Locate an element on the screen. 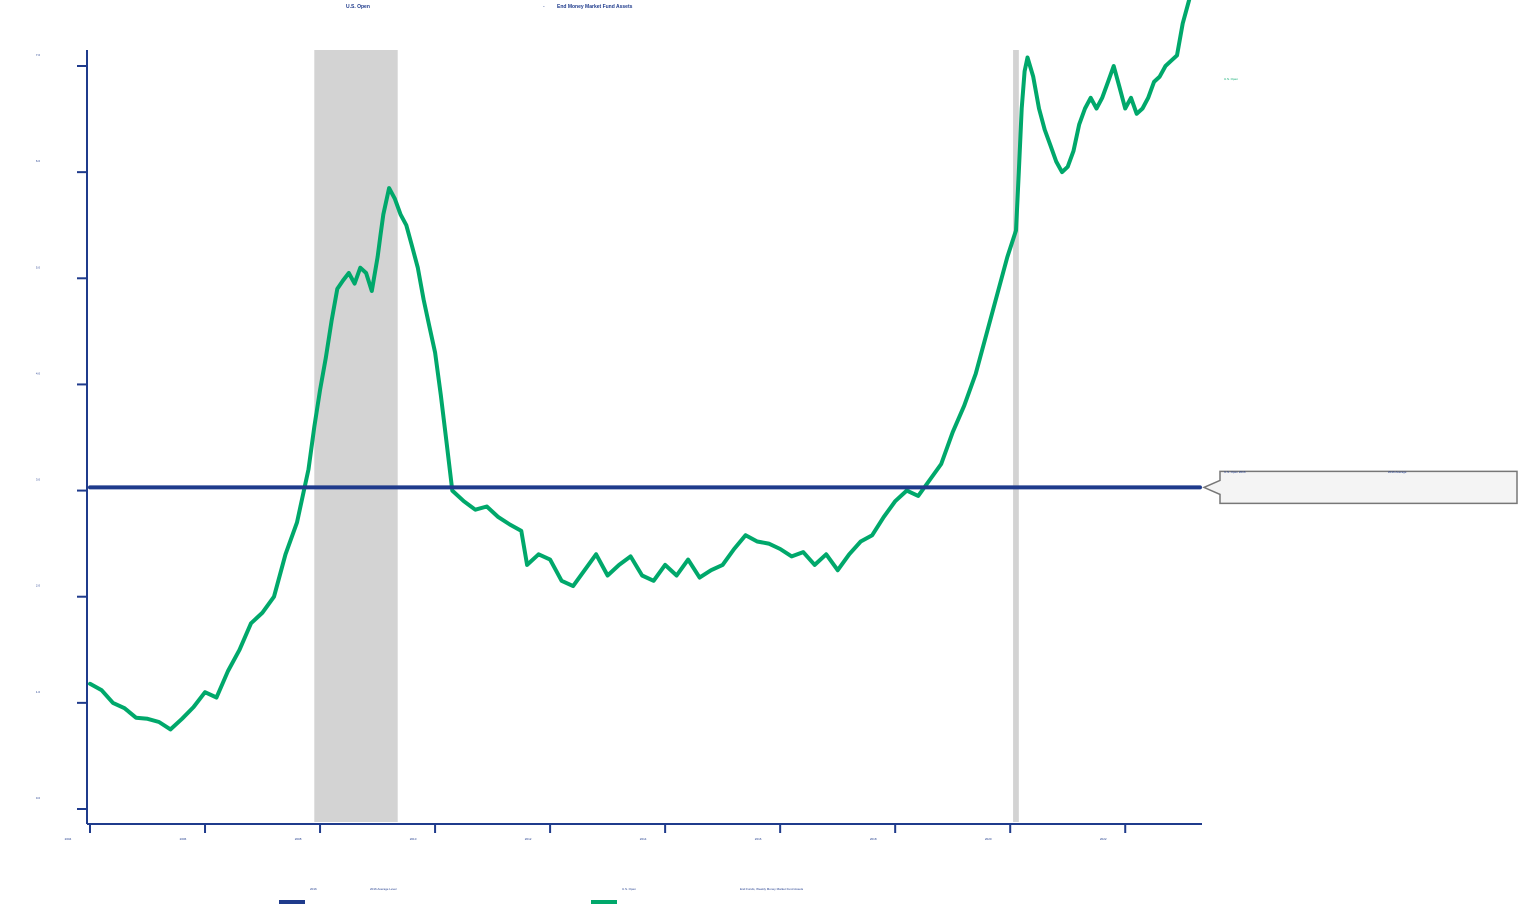  x-tick-label-3: 2010 is located at coordinates (413, 839).